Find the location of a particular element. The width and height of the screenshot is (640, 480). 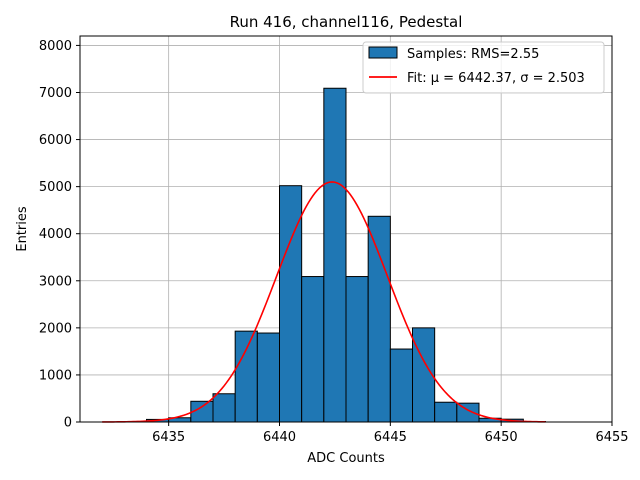

y-tick-label: 3000 is located at coordinates (55, 281).